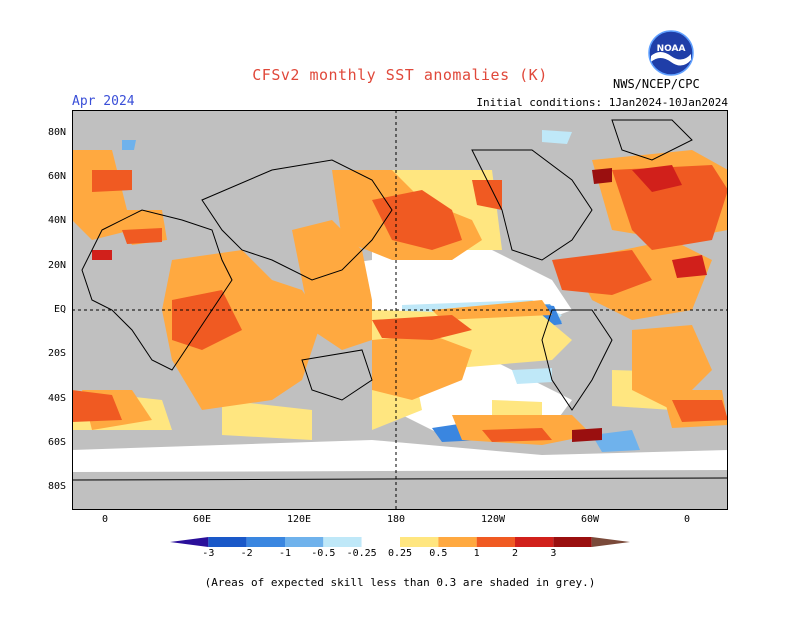 This screenshot has width=800, height=618. What do you see at coordinates (246, 553) in the screenshot?
I see `color-scale-label: -2` at bounding box center [246, 553].